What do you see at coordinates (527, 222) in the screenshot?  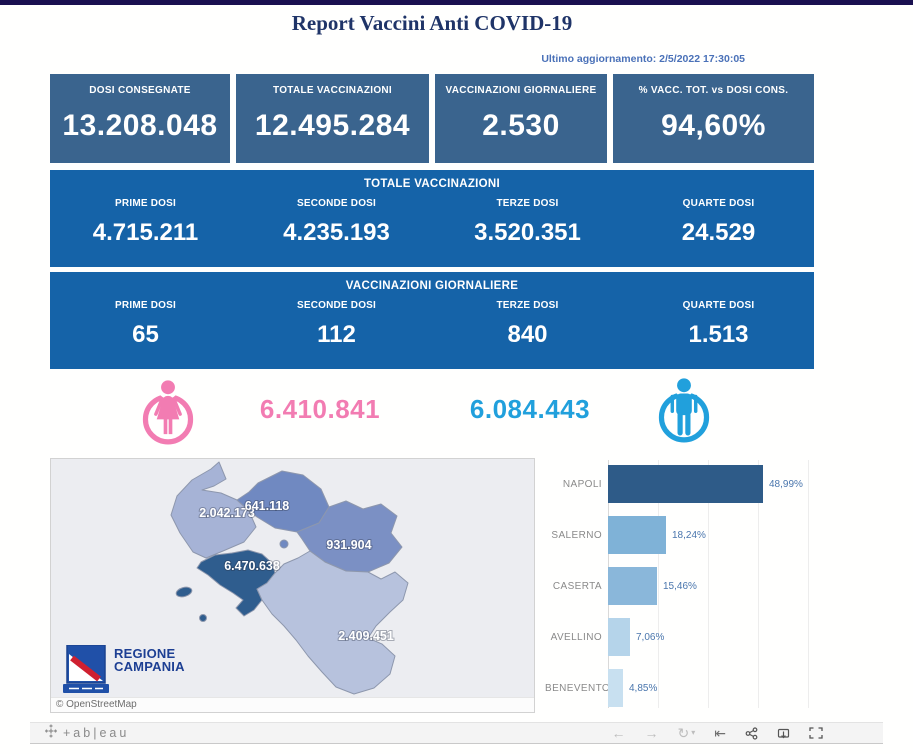 I see `totale-terze-dosi: TERZE DOSI 3.520.351` at bounding box center [527, 222].